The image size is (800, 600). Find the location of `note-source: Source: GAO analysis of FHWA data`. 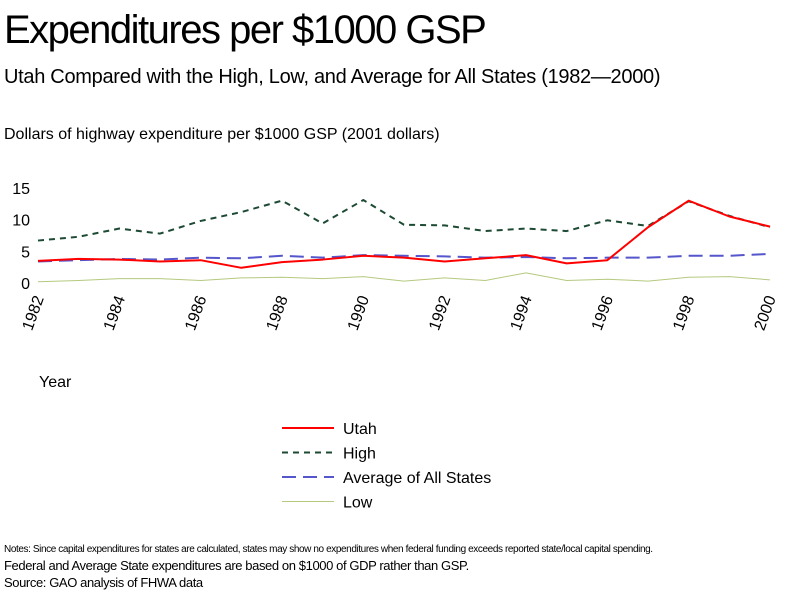

note-source: Source: GAO analysis of FHWA data is located at coordinates (103, 583).